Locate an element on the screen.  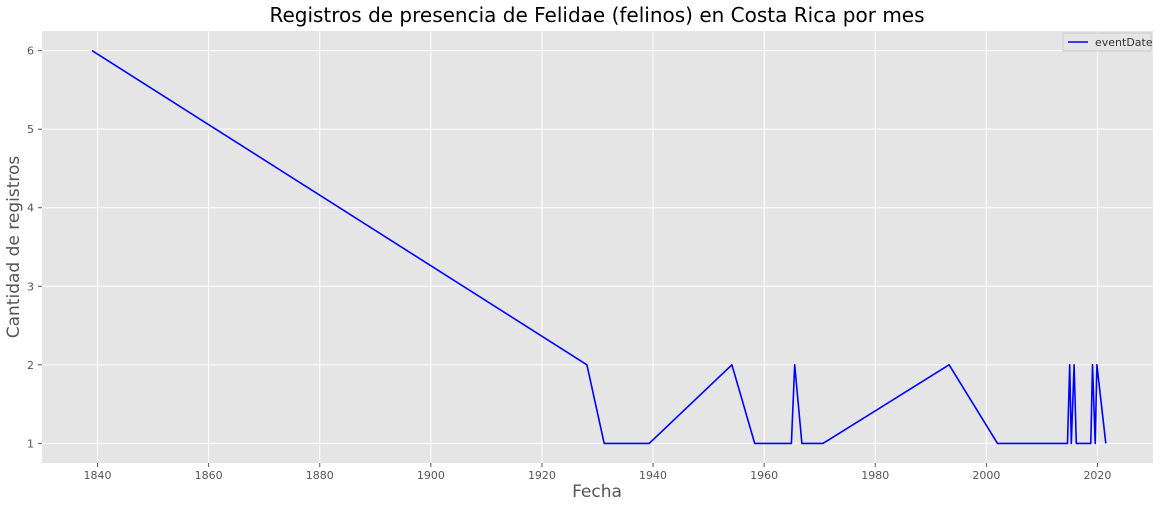
x-tick-label: 1880 is located at coordinates (320, 475).